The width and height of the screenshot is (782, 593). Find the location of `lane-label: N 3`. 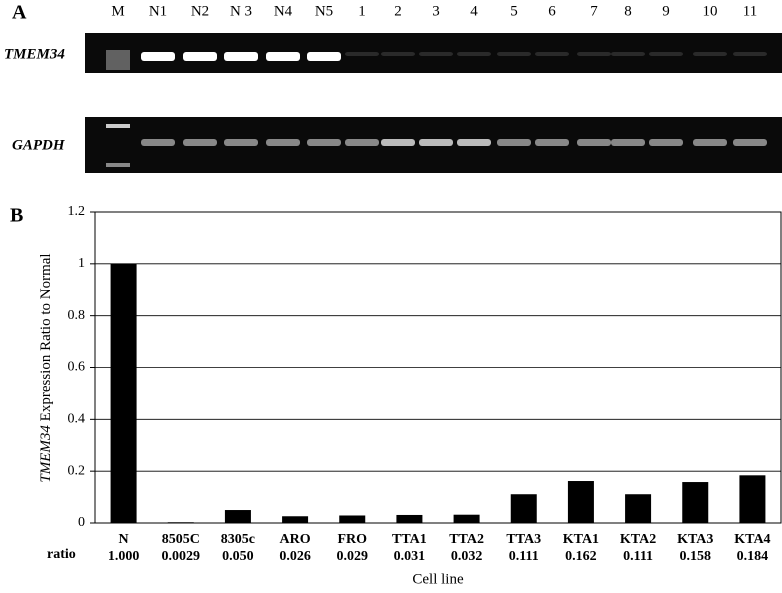

lane-label: N 3 is located at coordinates (241, 11).